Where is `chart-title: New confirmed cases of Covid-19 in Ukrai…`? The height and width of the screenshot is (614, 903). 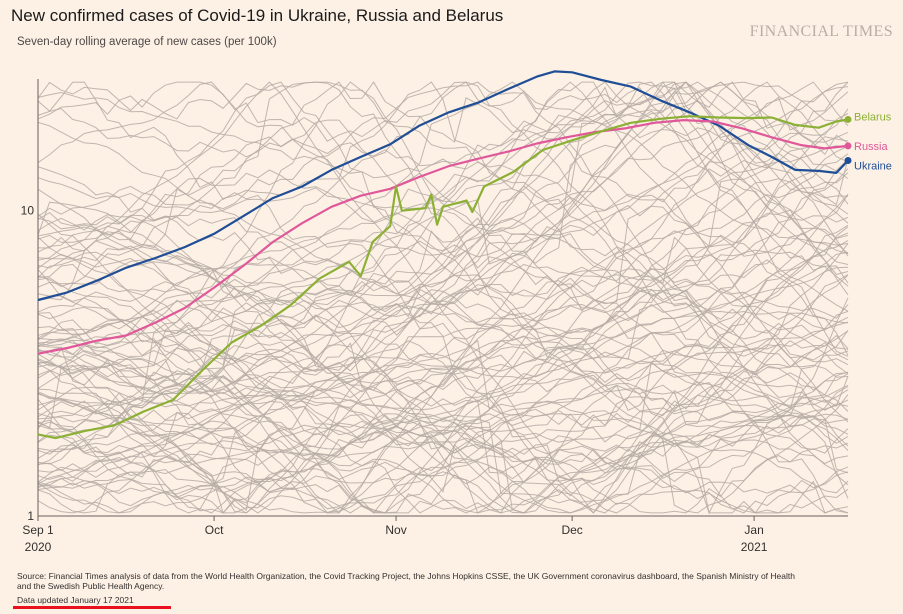
chart-title: New confirmed cases of Covid-19 in Ukrai… is located at coordinates (257, 15).